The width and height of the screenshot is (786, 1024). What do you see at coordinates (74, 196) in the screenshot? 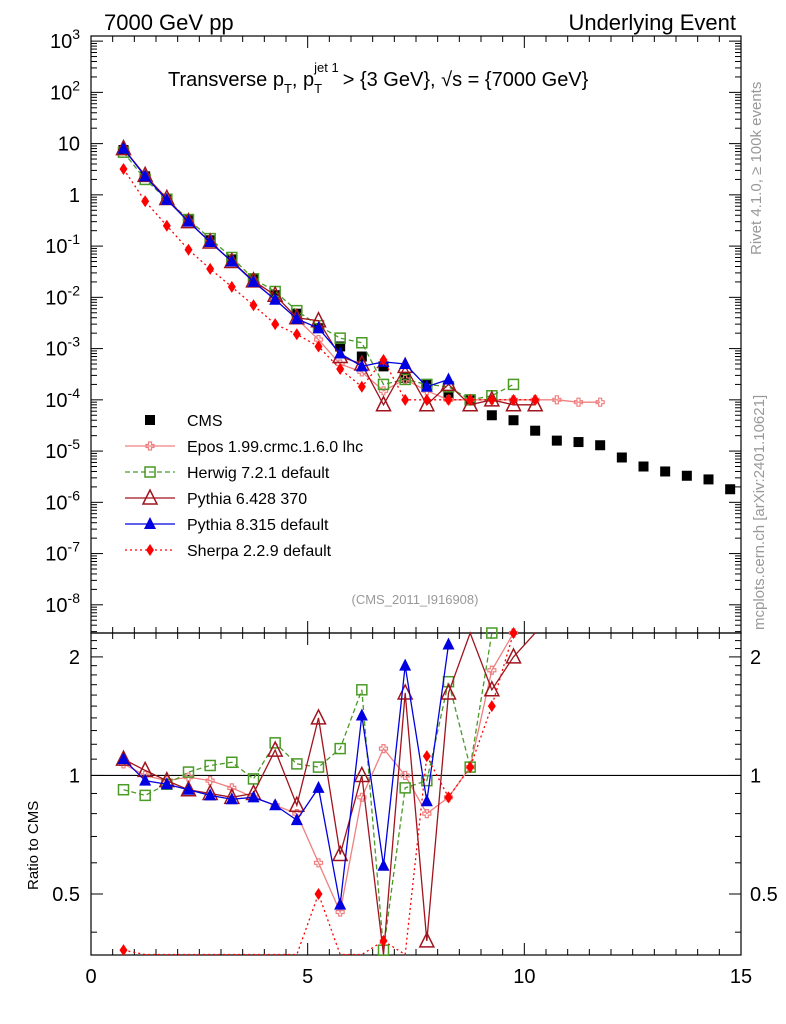
I see `y-tick-label: 1` at bounding box center [74, 196].